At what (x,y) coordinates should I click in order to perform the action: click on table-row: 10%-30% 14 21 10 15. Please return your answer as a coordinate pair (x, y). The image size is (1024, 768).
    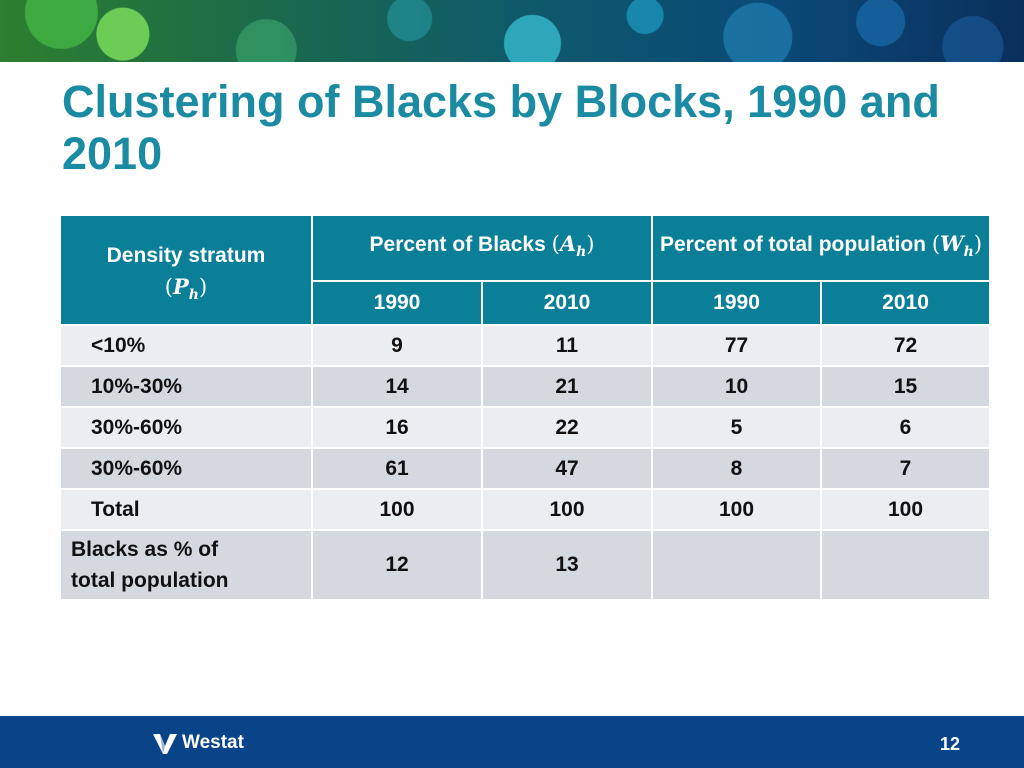
    Looking at the image, I should click on (525, 386).